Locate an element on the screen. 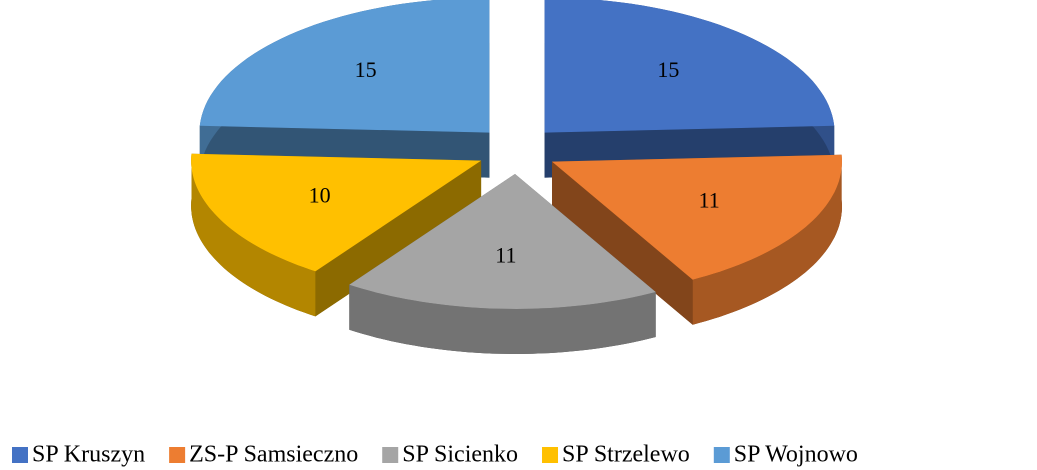 This screenshot has width=1037, height=470. legend-label: SP Sicienko is located at coordinates (460, 455).